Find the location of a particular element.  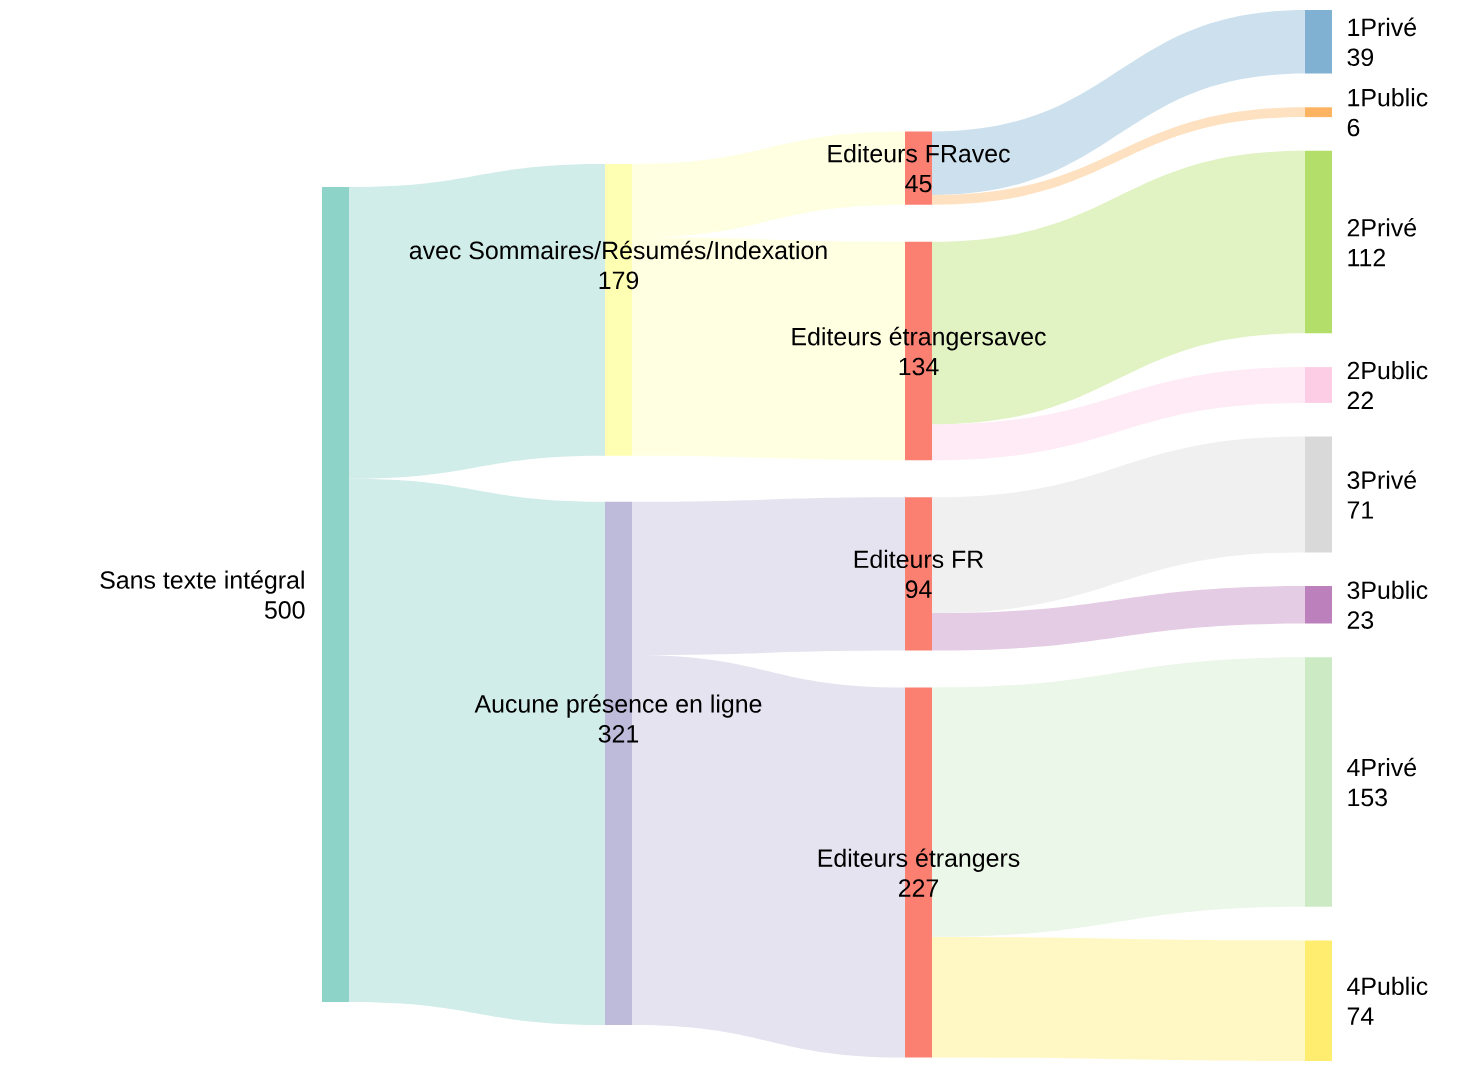

category-label: 1Public is located at coordinates (1388, 97).